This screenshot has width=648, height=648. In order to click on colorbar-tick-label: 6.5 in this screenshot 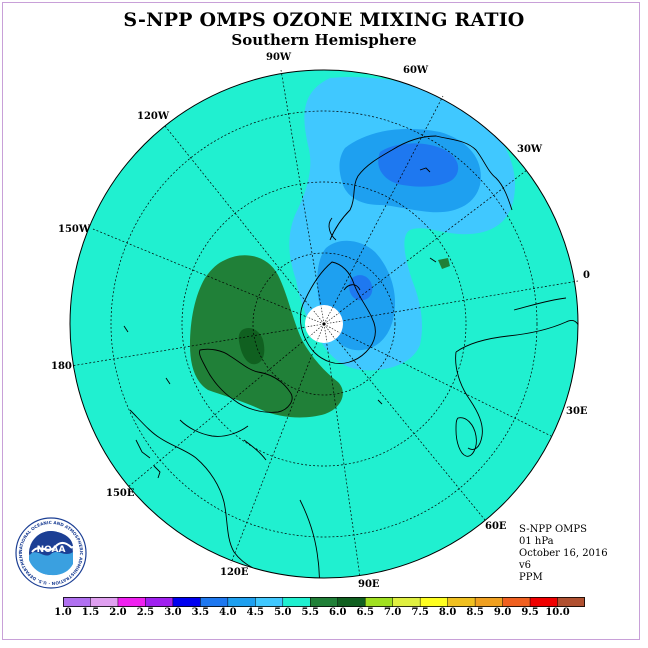, I will do `click(365, 612)`.